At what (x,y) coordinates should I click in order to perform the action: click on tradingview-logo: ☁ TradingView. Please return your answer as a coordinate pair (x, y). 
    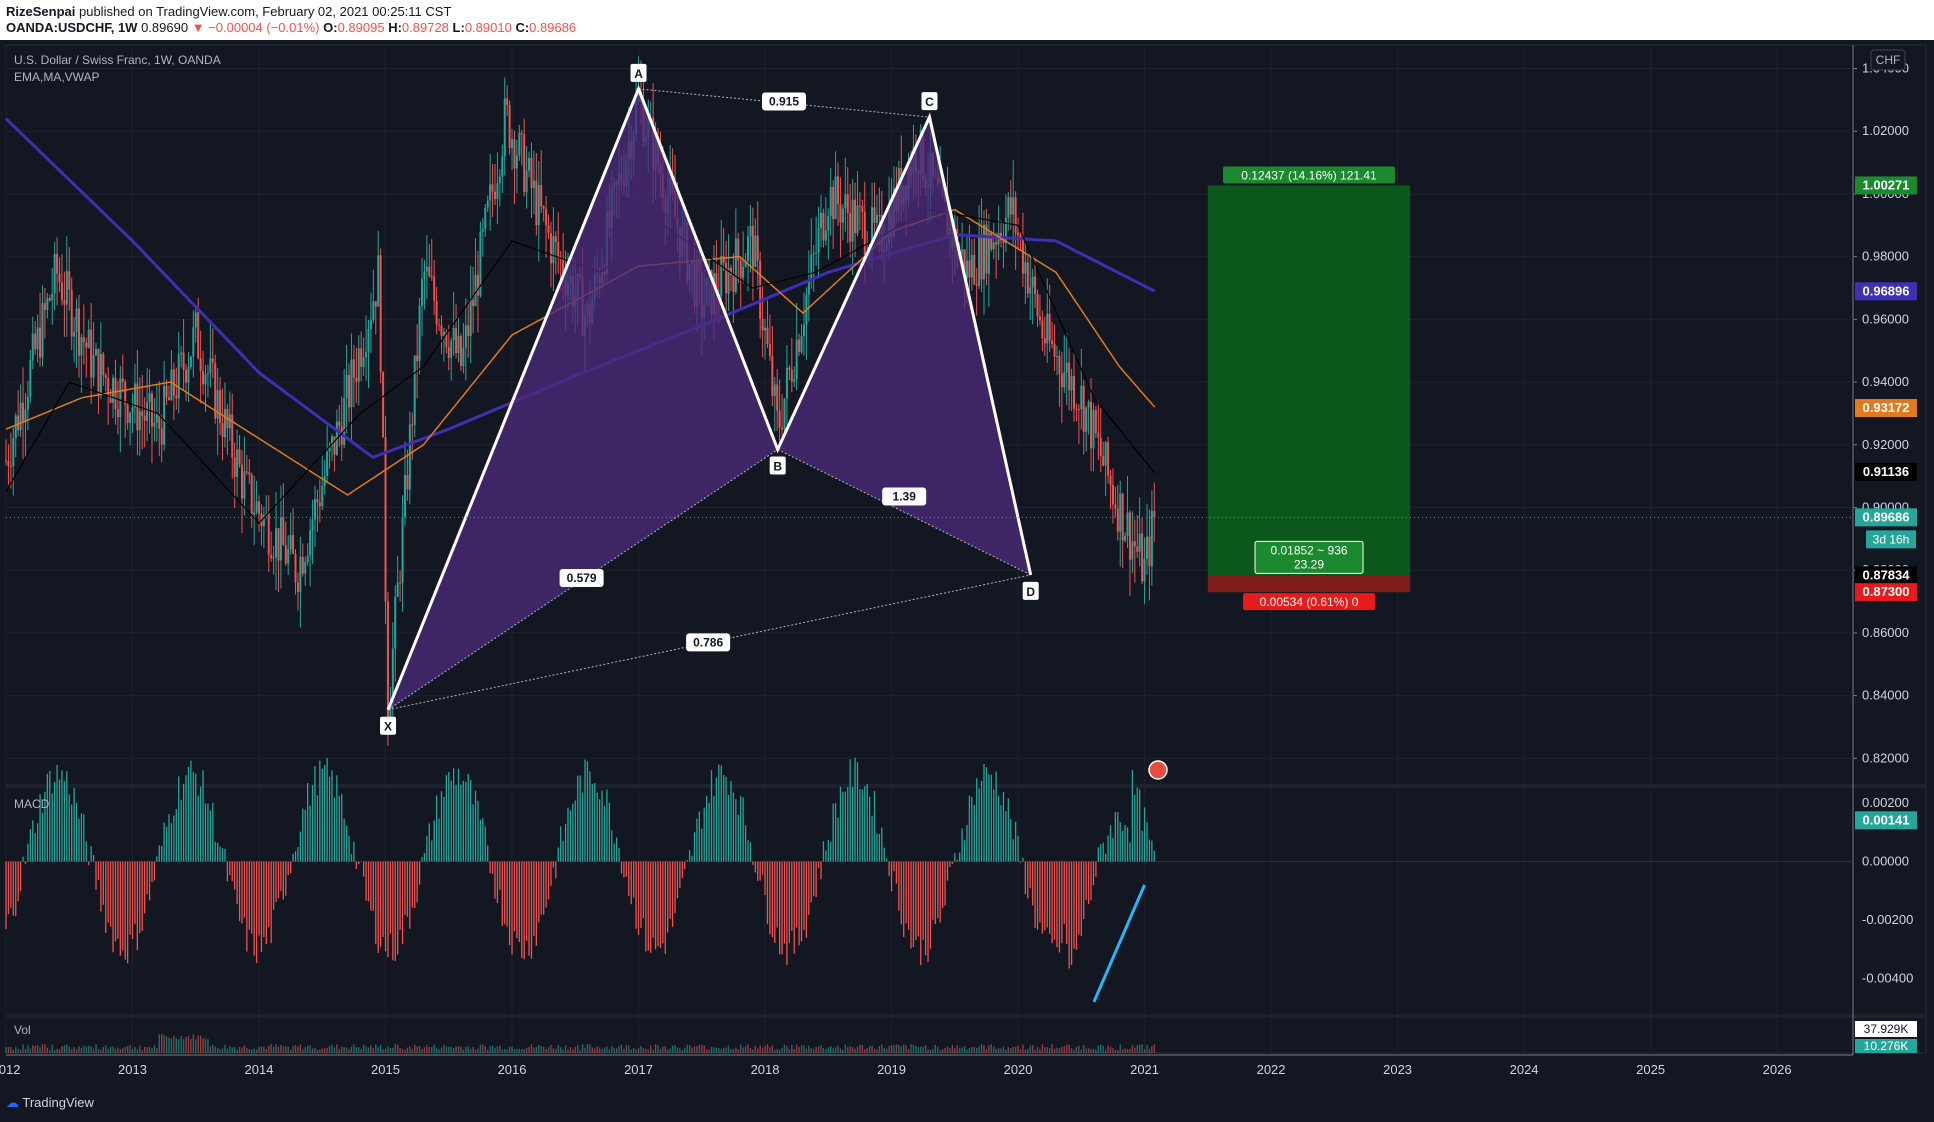
    Looking at the image, I should click on (50, 1103).